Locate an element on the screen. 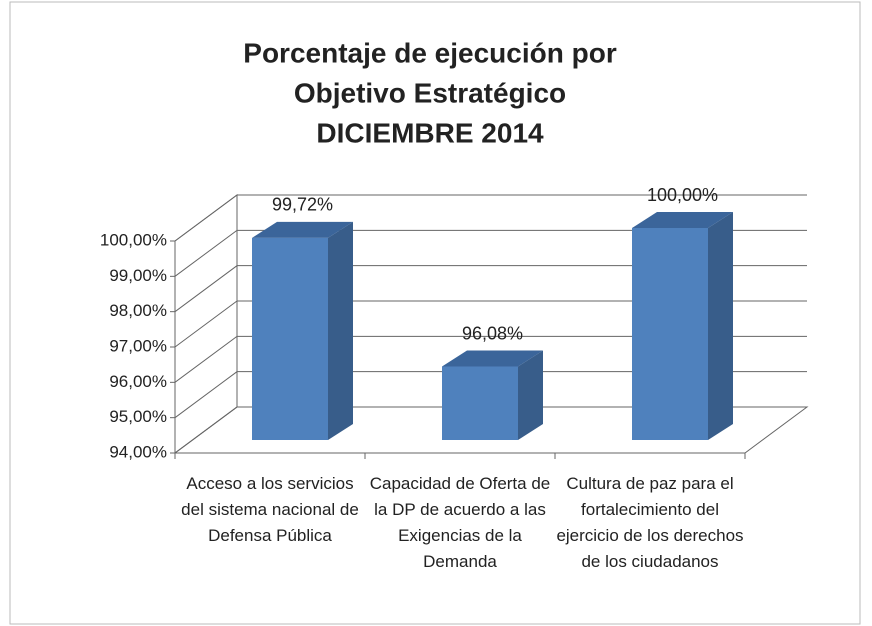 Image resolution: width=872 pixels, height=626 pixels. data-label: 96,08% is located at coordinates (492, 333).